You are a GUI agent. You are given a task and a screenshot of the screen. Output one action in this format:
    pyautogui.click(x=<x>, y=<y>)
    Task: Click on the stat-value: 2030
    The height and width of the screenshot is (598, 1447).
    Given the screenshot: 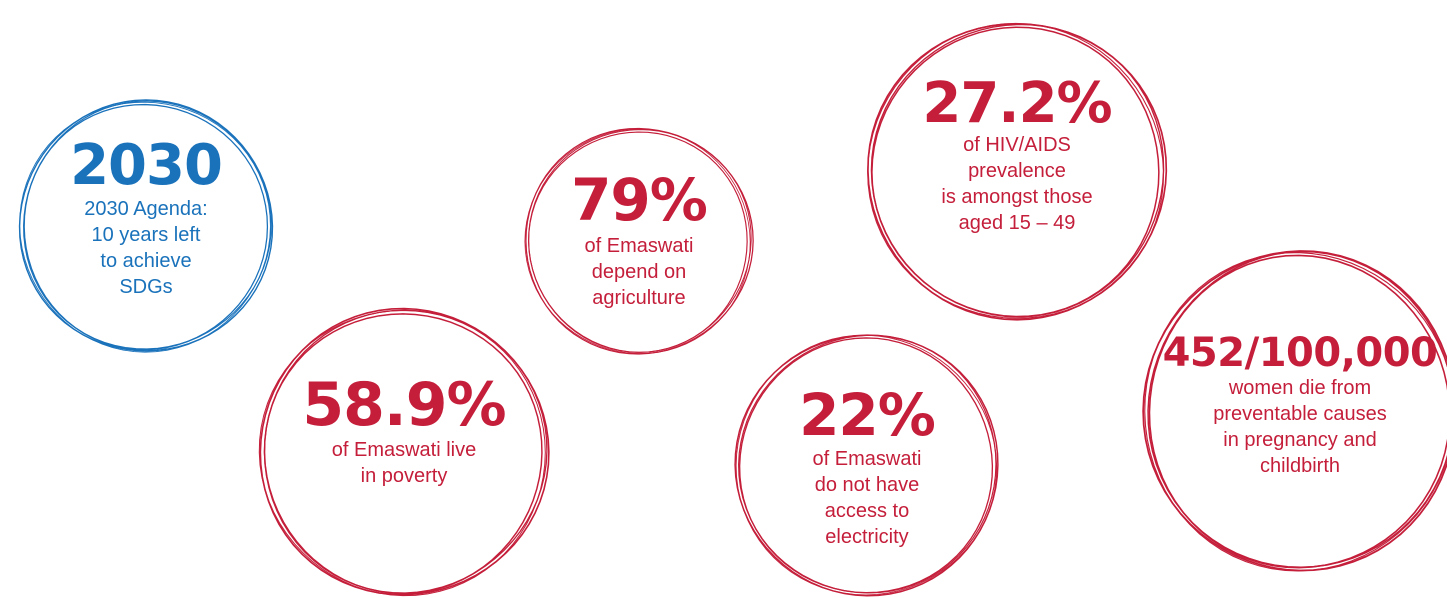 What is the action you would take?
    pyautogui.click(x=146, y=165)
    